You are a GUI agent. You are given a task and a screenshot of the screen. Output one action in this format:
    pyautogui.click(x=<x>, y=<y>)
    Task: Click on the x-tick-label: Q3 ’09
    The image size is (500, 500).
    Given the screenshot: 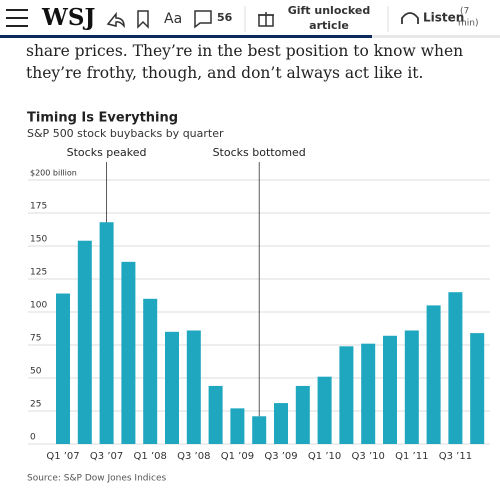 What is the action you would take?
    pyautogui.click(x=280, y=456)
    